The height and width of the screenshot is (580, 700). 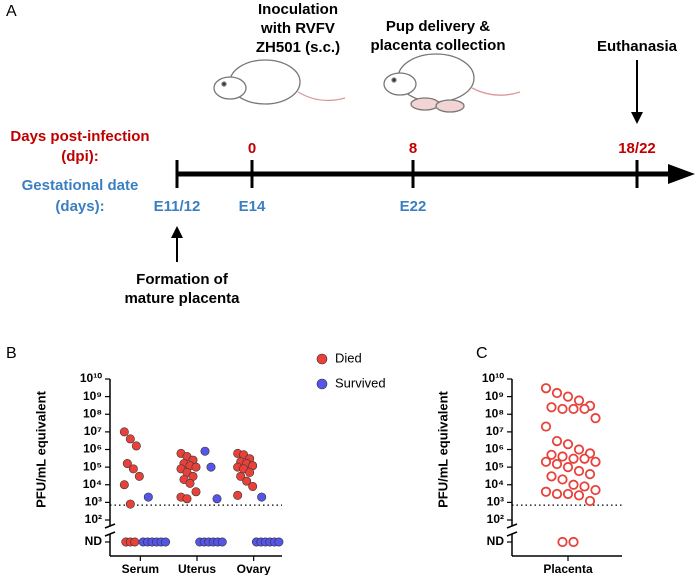 What do you see at coordinates (79, 146) in the screenshot?
I see `dpi-label: Days post-infection (dpi):` at bounding box center [79, 146].